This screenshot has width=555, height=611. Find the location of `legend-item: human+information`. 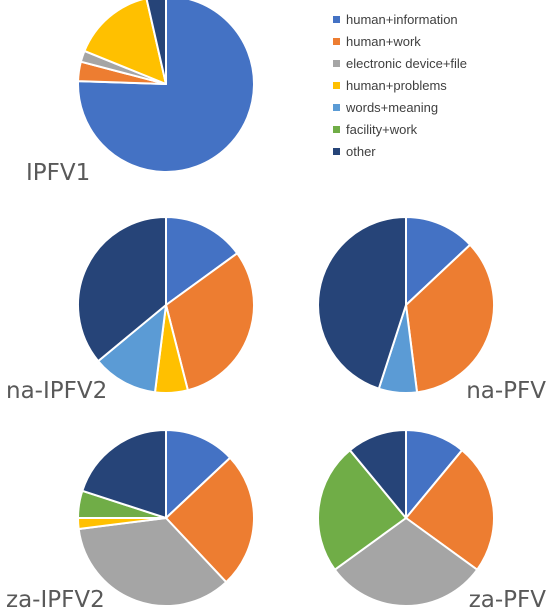

legend-item: human+information is located at coordinates (395, 19).